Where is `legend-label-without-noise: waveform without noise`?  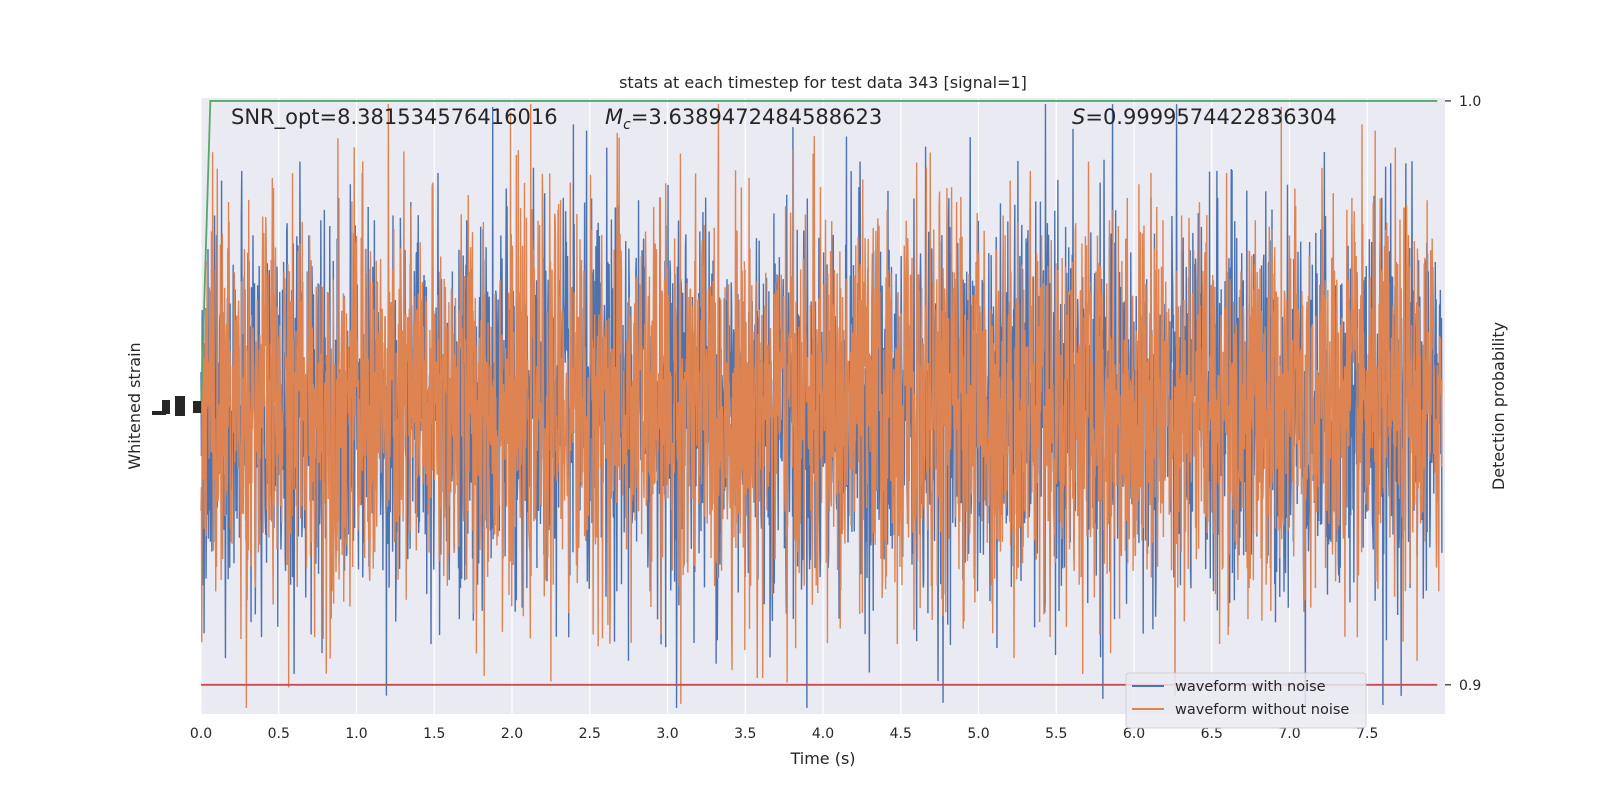 legend-label-without-noise: waveform without noise is located at coordinates (1262, 710).